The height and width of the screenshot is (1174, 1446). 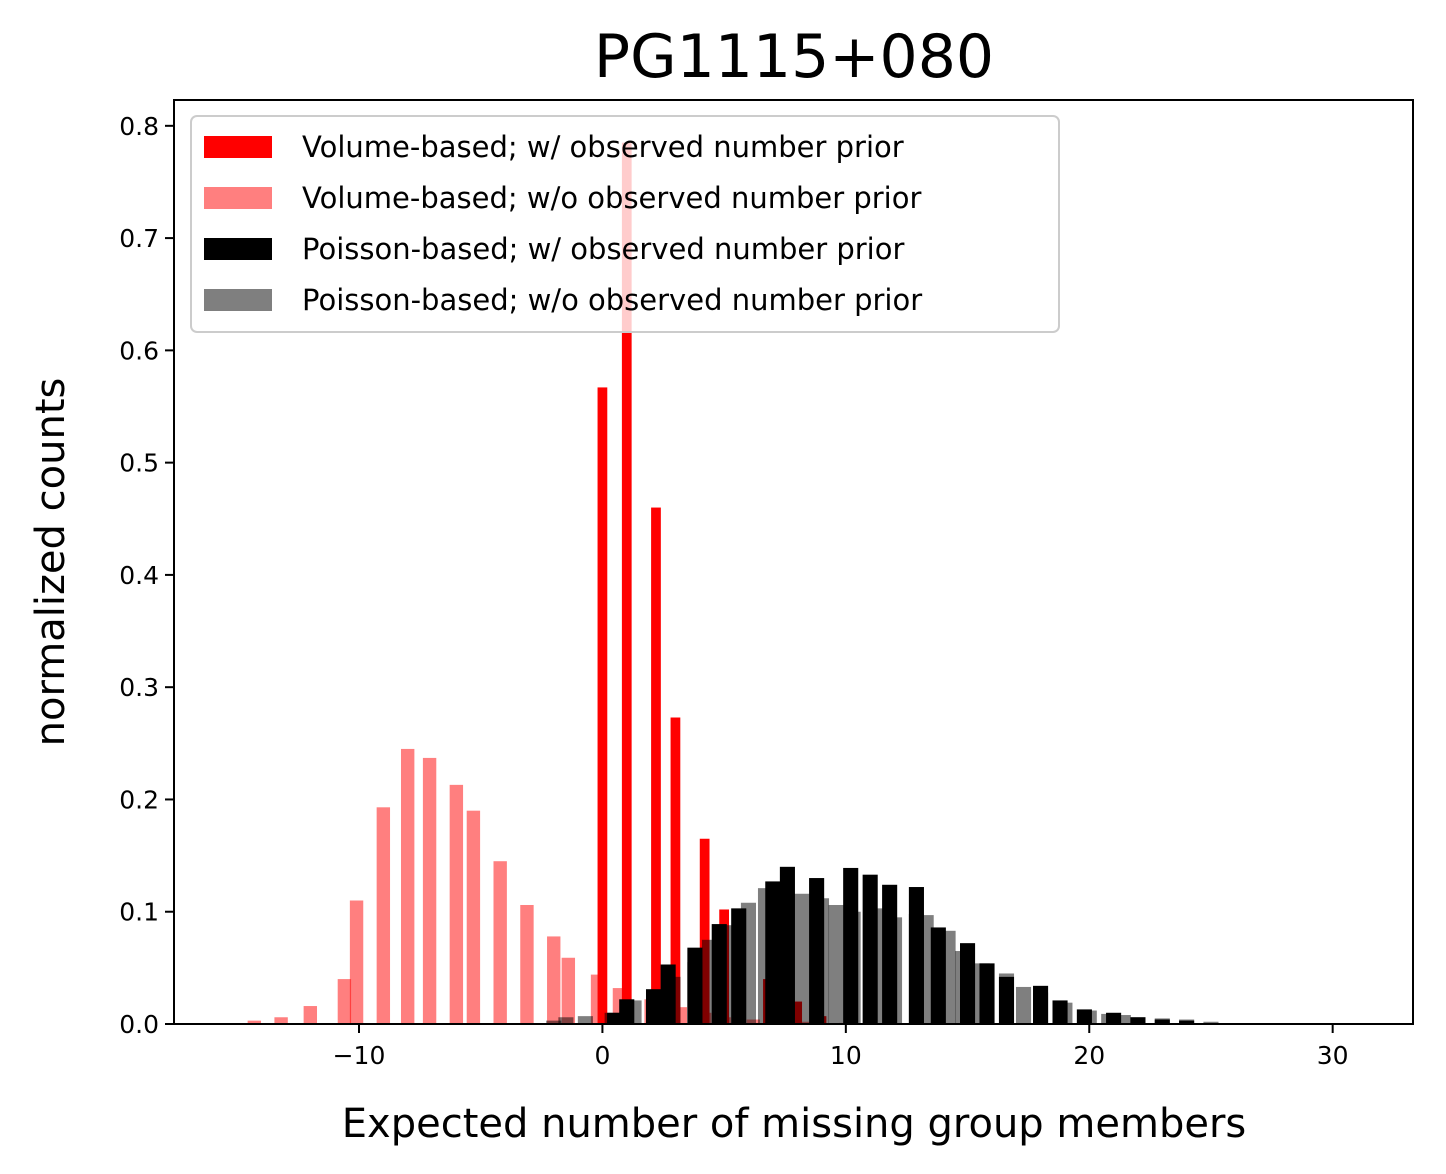 I want to click on y-axis-label: normalized counts, so click(x=51, y=562).